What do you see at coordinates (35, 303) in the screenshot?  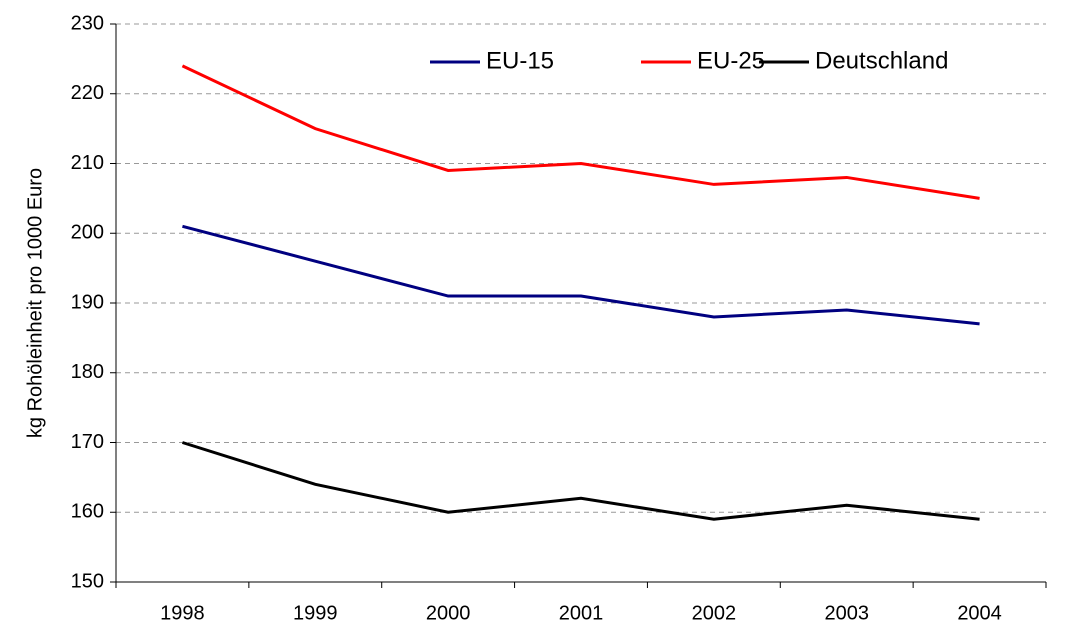 I see `y-axis-label: kg Rohöleinheit pro 1000 Euro` at bounding box center [35, 303].